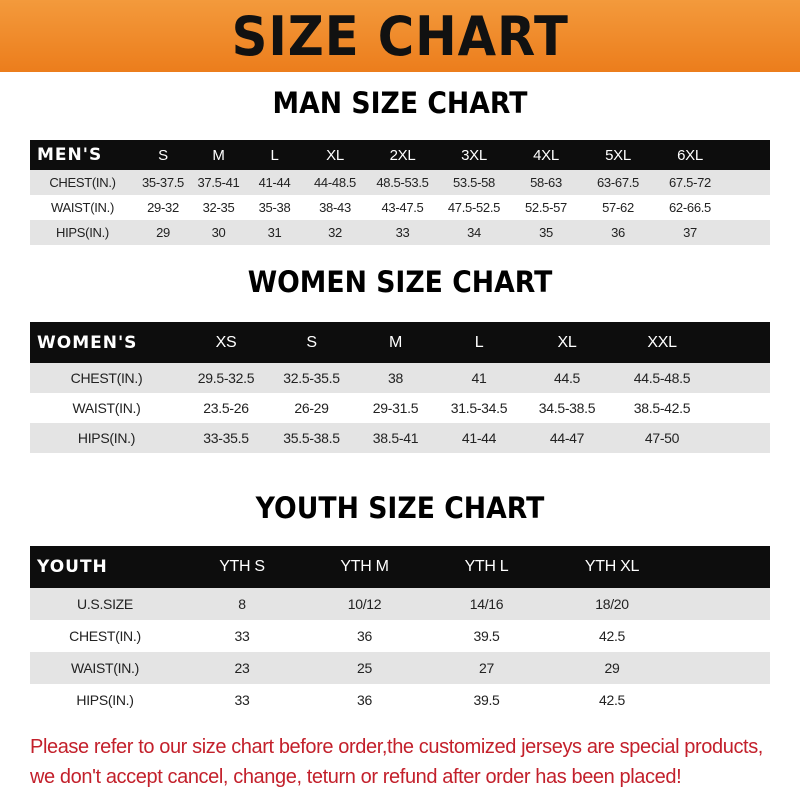 This screenshot has height=800, width=800. Describe the element at coordinates (400, 636) in the screenshot. I see `table-row: CHEST(IN.) 33 36 39.5 42.5` at that location.